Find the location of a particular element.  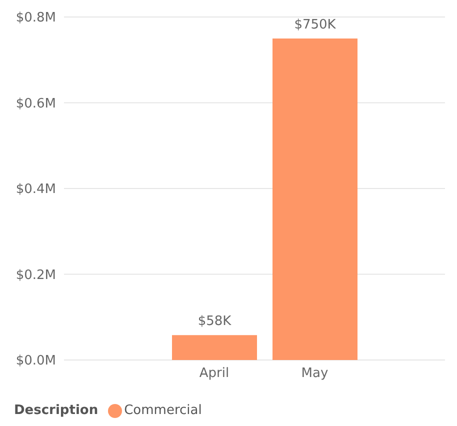

y-tick-label: $0.0M is located at coordinates (36, 361).